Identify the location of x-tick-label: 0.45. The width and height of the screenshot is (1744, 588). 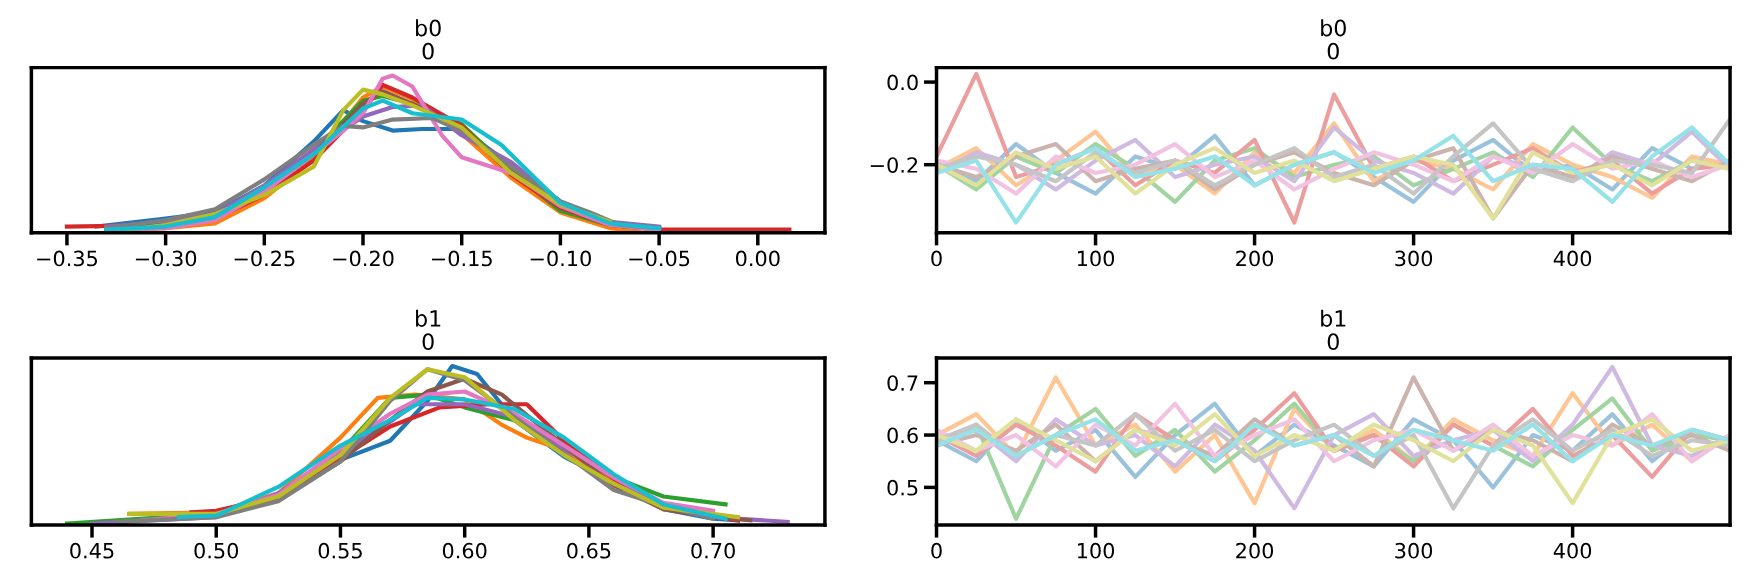
(92, 550).